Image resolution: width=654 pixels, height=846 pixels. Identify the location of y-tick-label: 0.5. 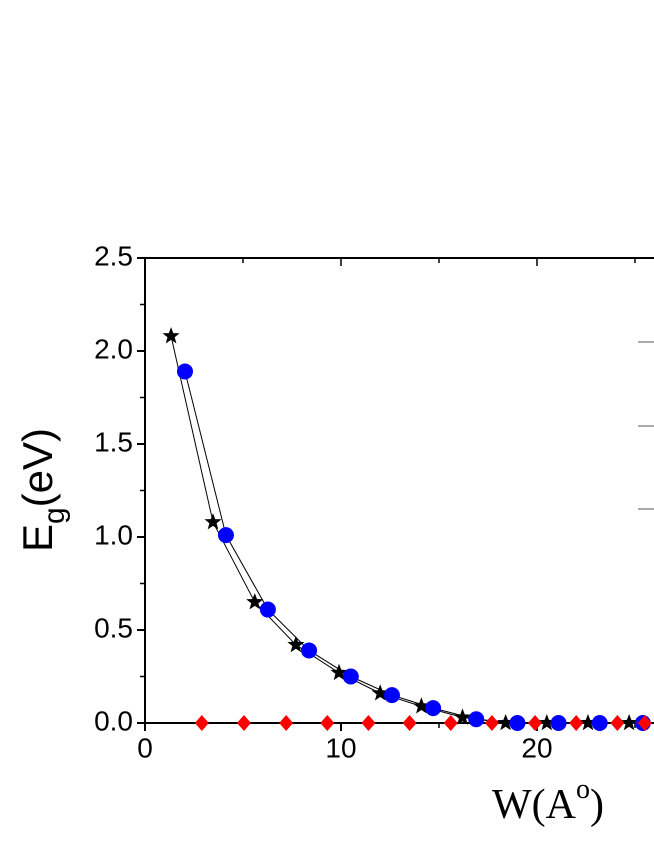
(113, 627).